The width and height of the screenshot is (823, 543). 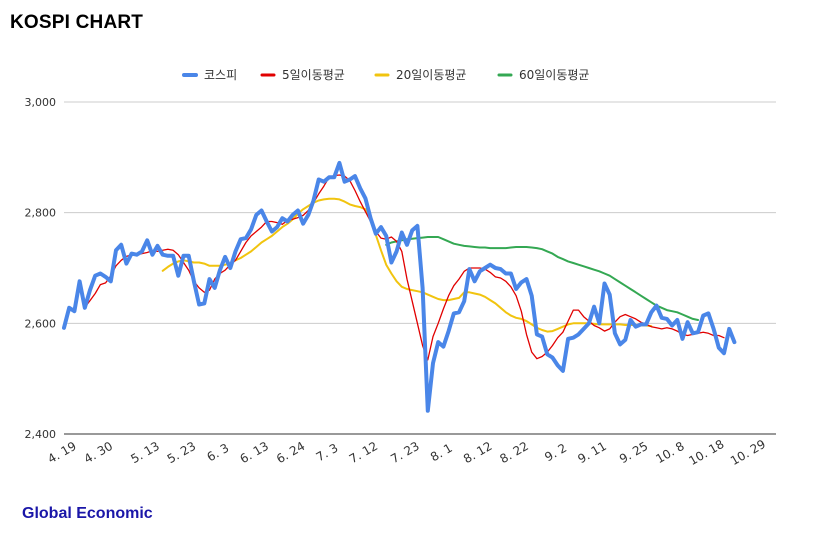 What do you see at coordinates (290, 452) in the screenshot?
I see `x-tick-label: 6. 24` at bounding box center [290, 452].